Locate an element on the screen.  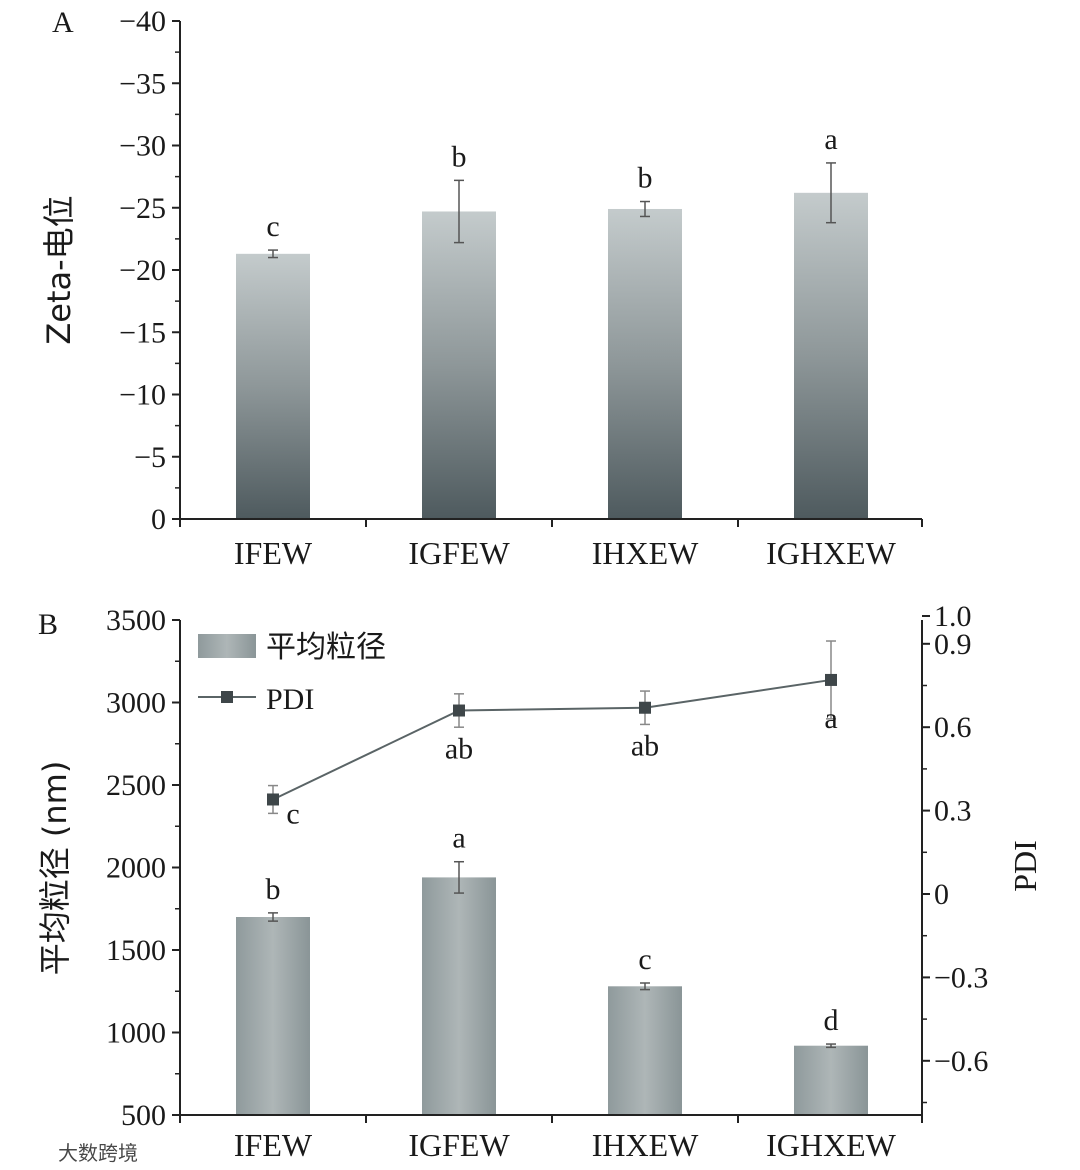
panel-b-left-y-ticks: 500 1000 1500 2000 2500 3000 3500 is located at coordinates (143, 868).